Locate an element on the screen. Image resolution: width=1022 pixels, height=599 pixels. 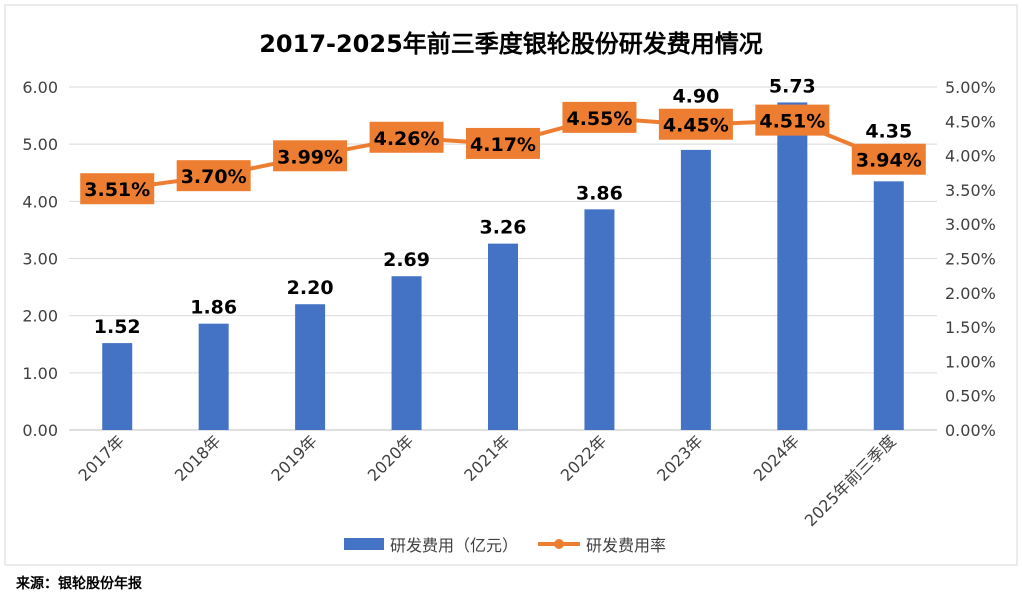
bar-label: 3.86 is located at coordinates (599, 193).